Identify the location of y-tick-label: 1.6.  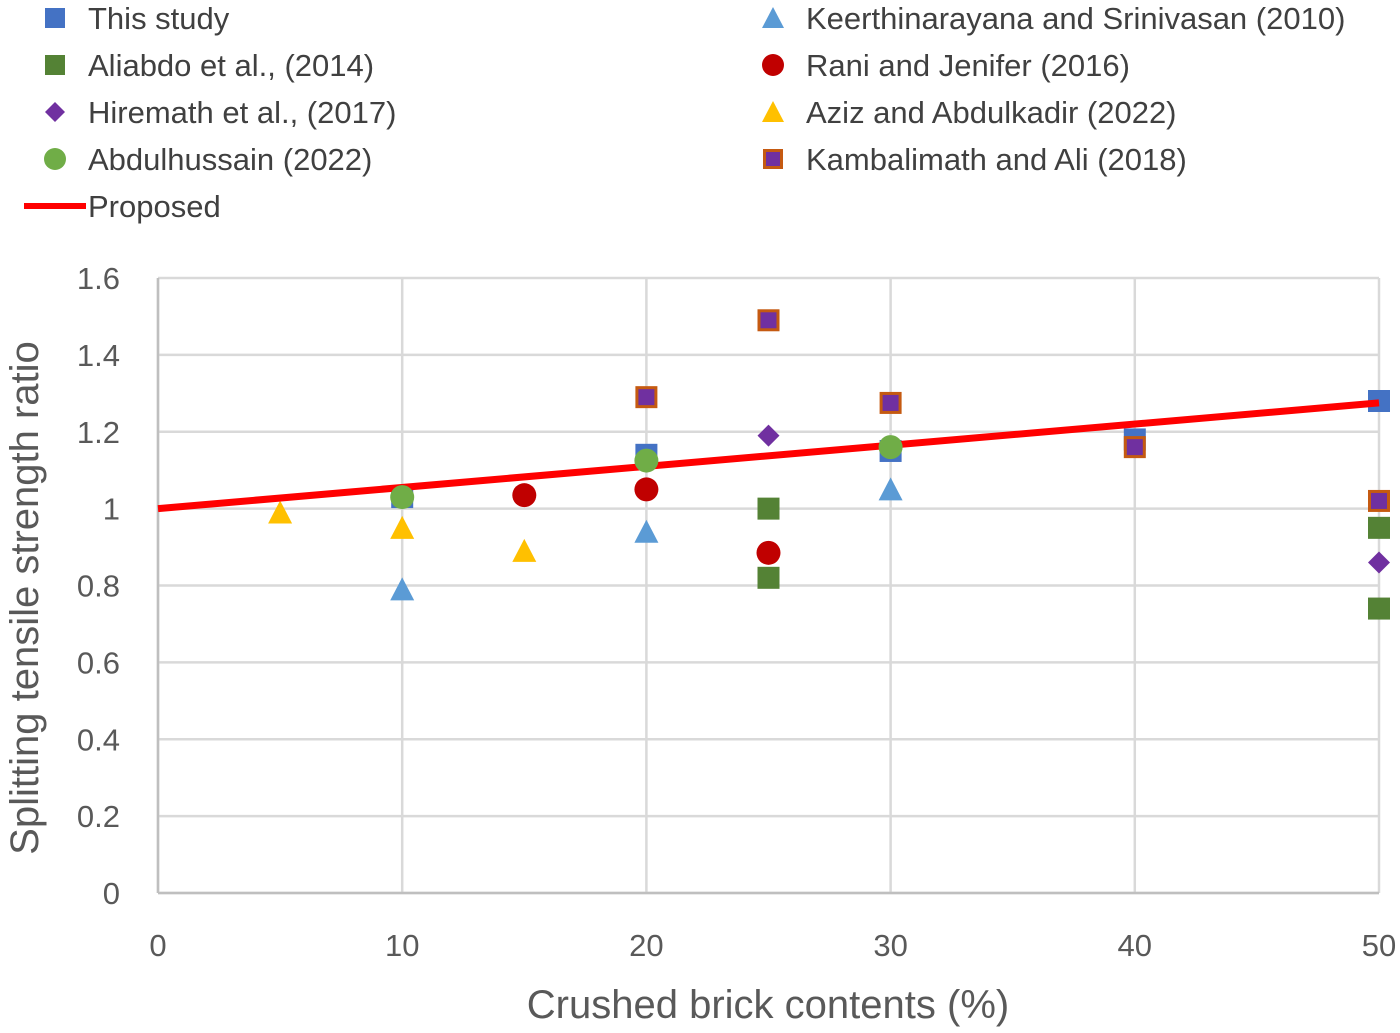
(98, 278).